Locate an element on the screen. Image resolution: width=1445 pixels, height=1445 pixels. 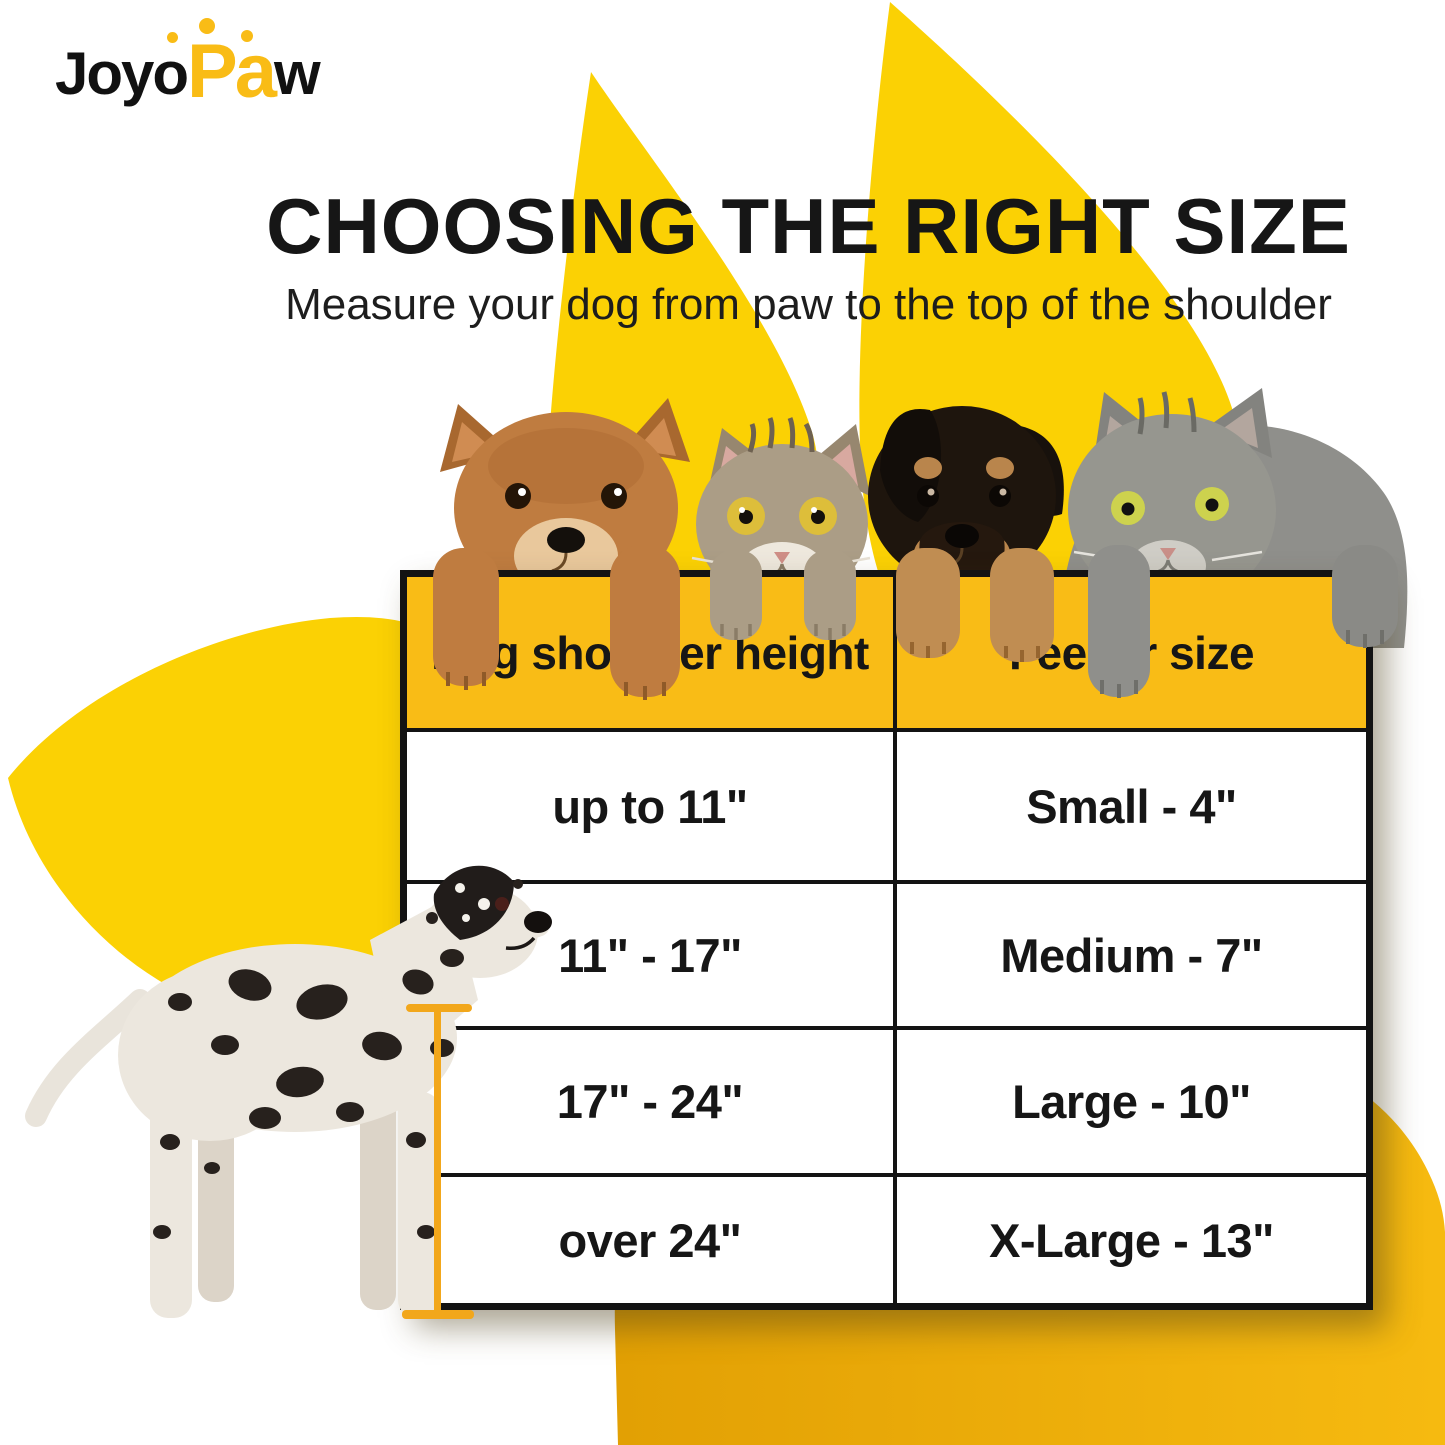
logo-text-w: w is located at coordinates (297, 73).